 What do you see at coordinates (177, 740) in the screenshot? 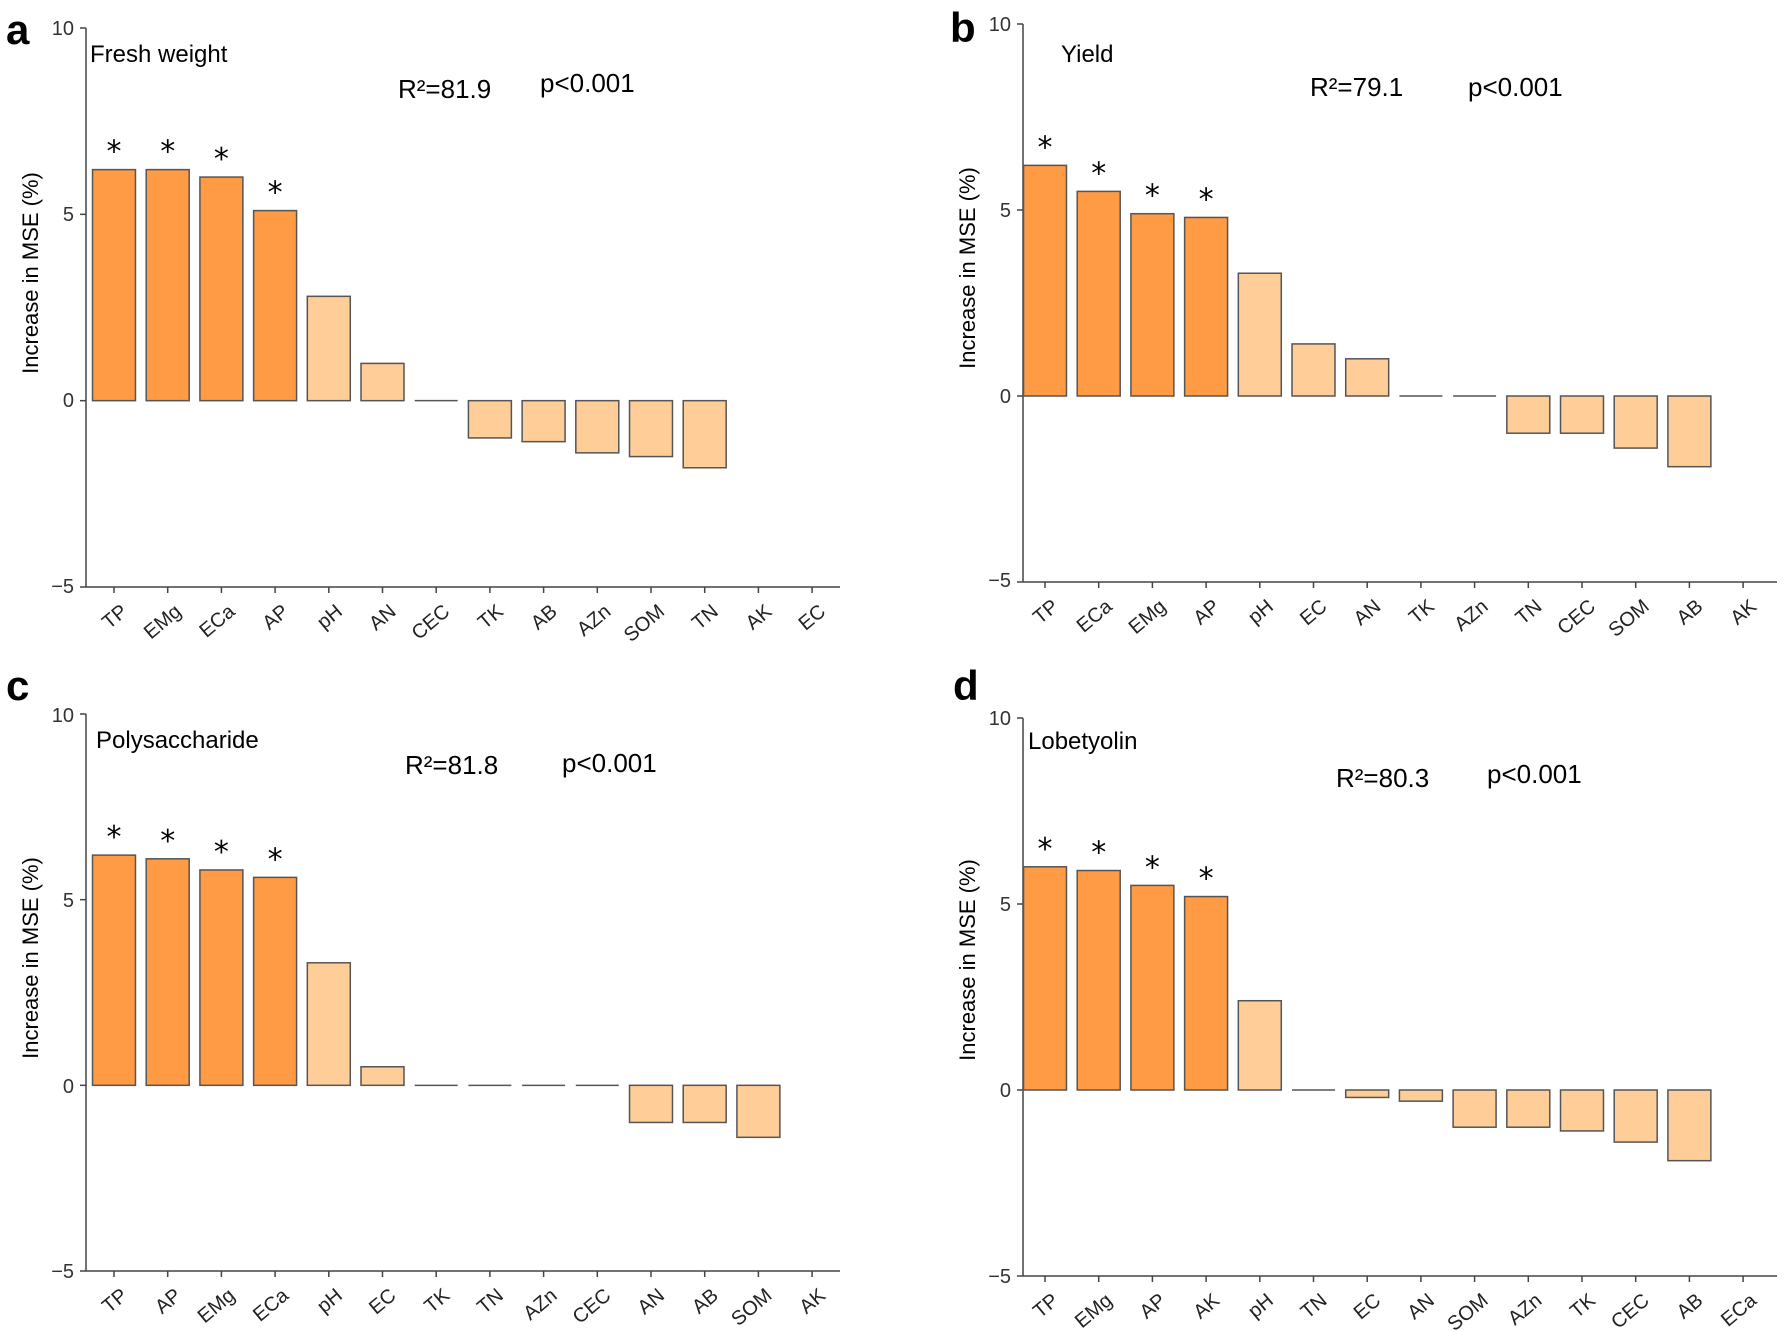
I see `panel-title: Polysaccharide` at bounding box center [177, 740].